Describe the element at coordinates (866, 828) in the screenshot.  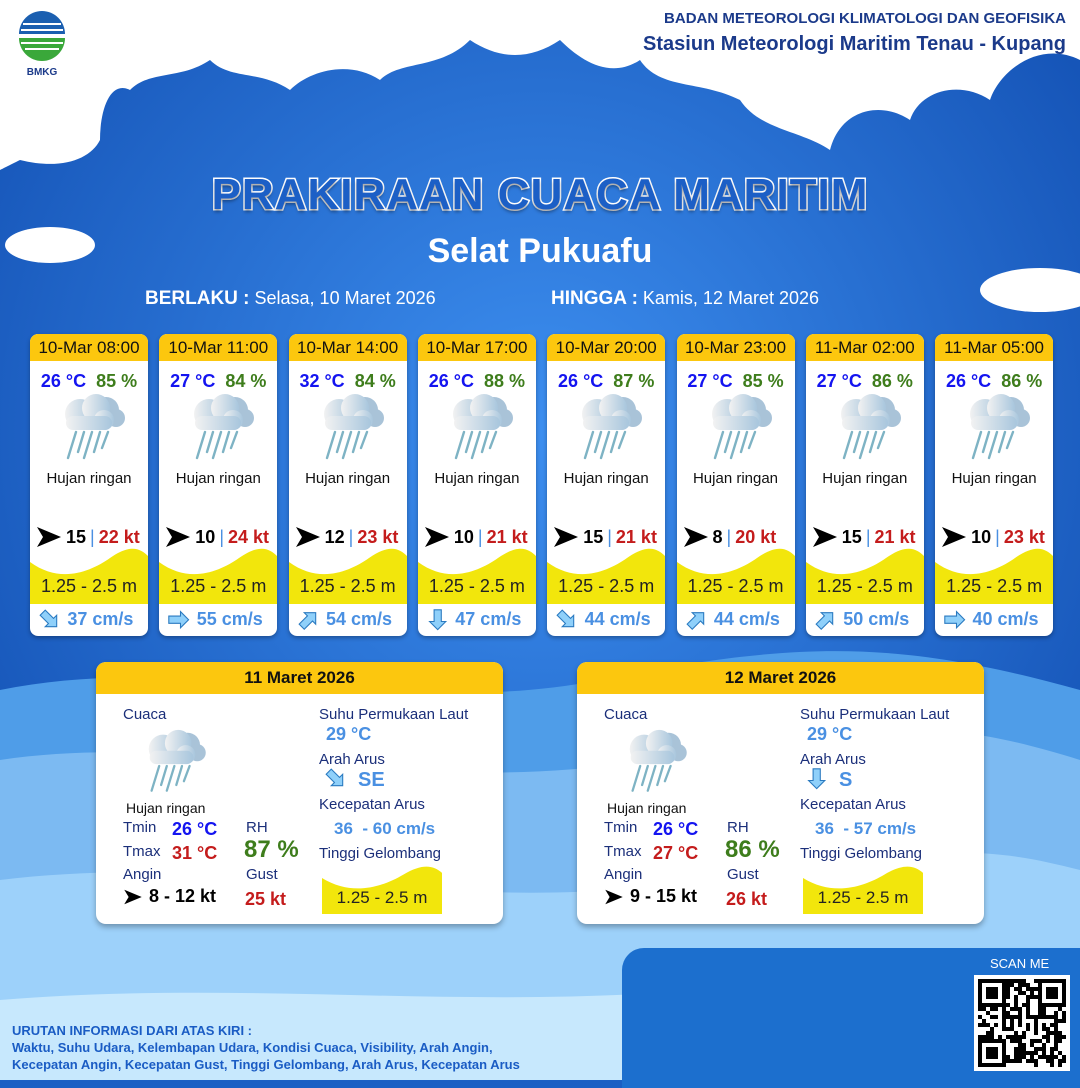
I see `daily-current-speed: 36 - 57 cm/s` at that location.